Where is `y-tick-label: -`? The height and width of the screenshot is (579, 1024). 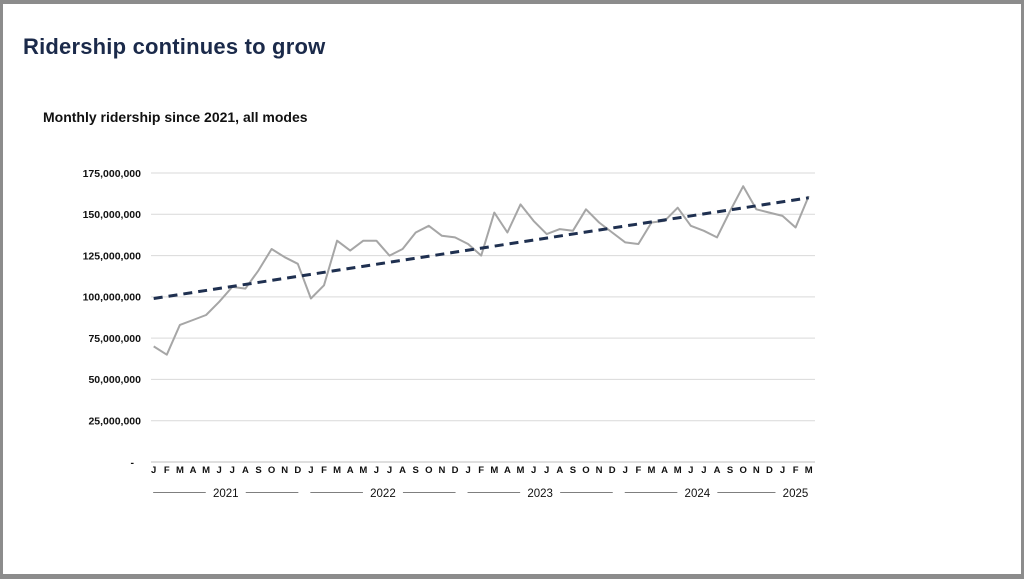 y-tick-label: - is located at coordinates (133, 463).